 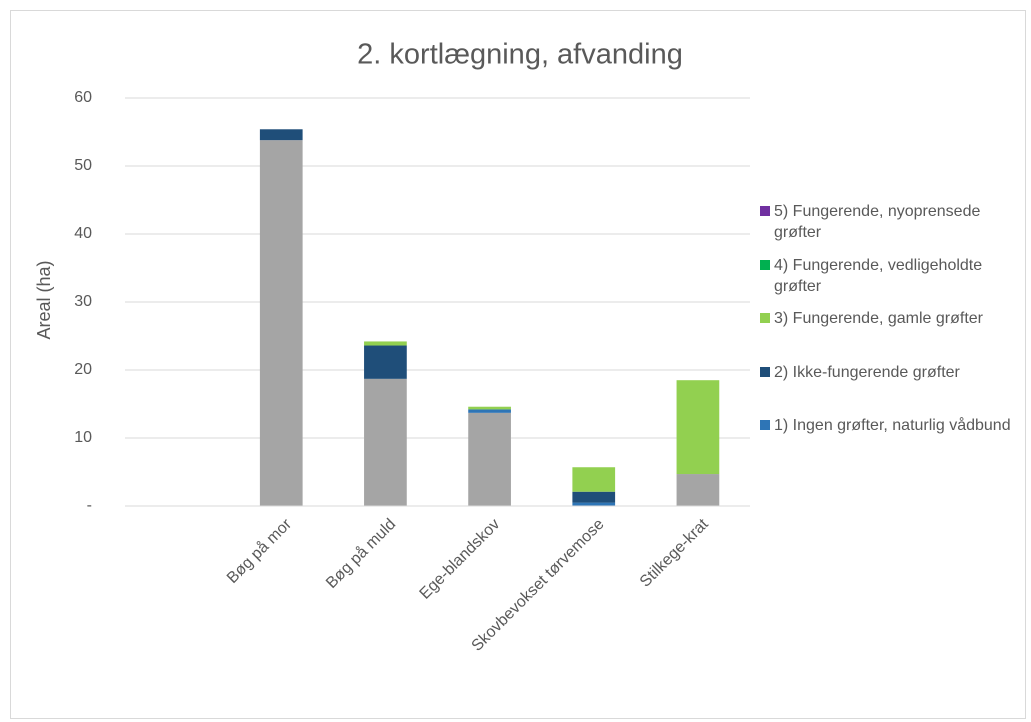 What do you see at coordinates (83, 301) in the screenshot?
I see `y-tick-label: 30` at bounding box center [83, 301].